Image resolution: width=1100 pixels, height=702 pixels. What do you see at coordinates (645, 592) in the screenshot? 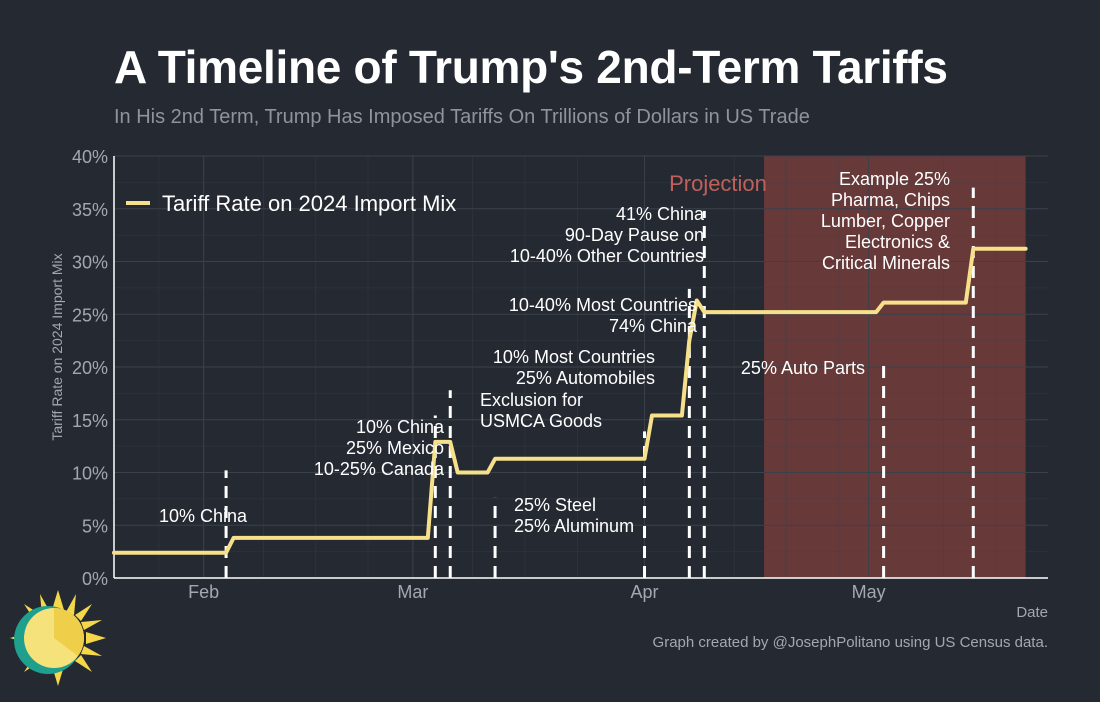
I see `x-tick-label: Apr` at bounding box center [645, 592].